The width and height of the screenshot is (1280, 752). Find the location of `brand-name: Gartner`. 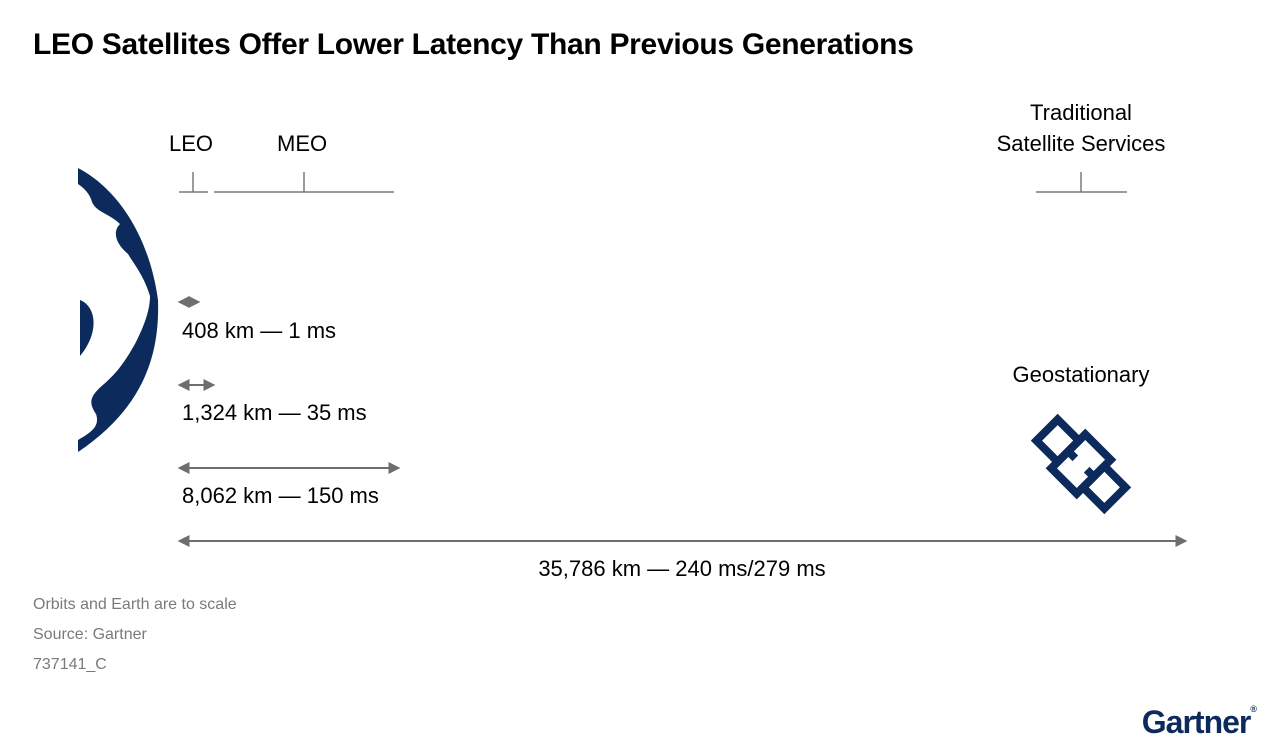

brand-name: Gartner is located at coordinates (1196, 722).